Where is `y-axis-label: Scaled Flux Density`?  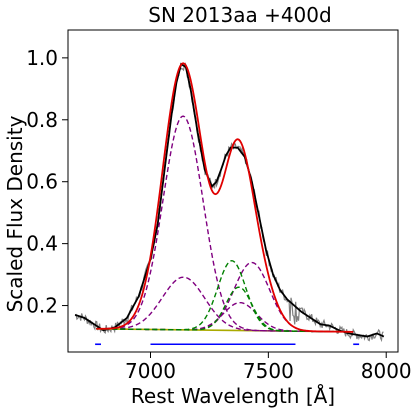 y-axis-label: Scaled Flux Density is located at coordinates (15, 213).